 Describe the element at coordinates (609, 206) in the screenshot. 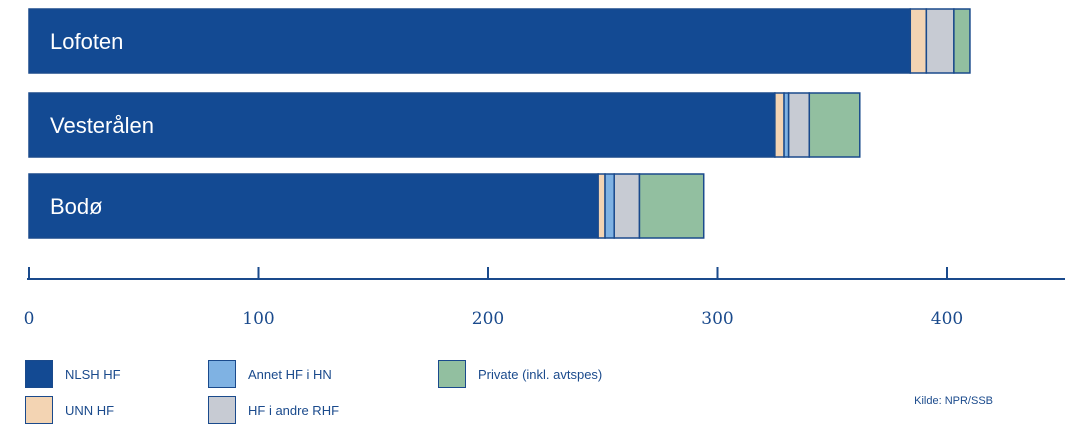

I see `bar-segment-bod-annet-hf-i-hn` at that location.